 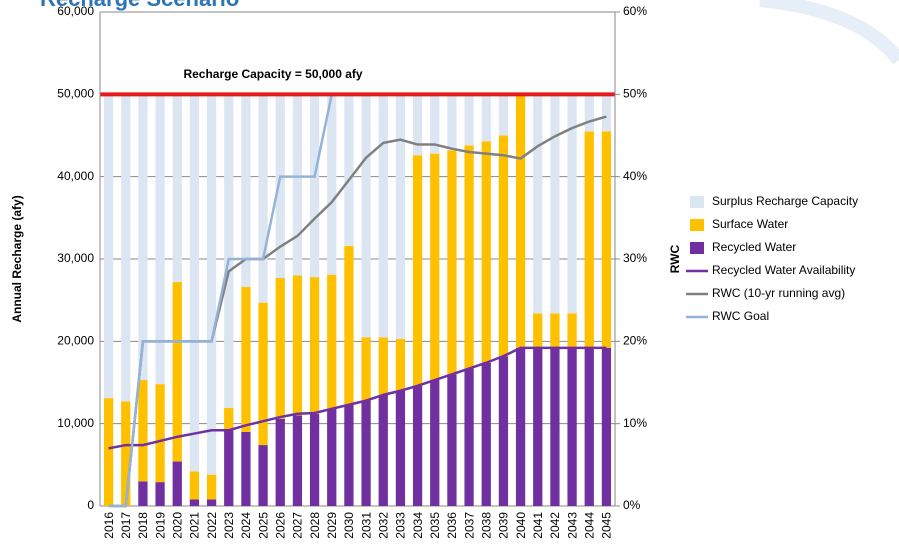 I want to click on x-tick-label: 2040, so click(x=521, y=525).